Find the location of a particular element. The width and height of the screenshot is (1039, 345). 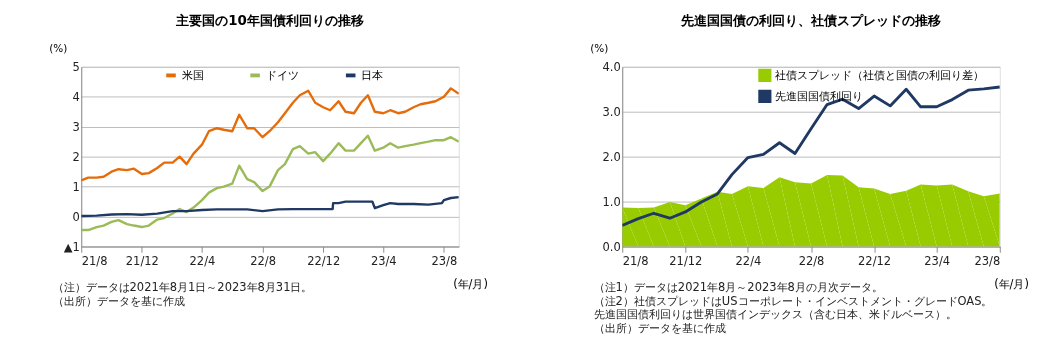

text: （注）データは2021年8月1日～2023年8月31日。 is located at coordinates (182, 287).